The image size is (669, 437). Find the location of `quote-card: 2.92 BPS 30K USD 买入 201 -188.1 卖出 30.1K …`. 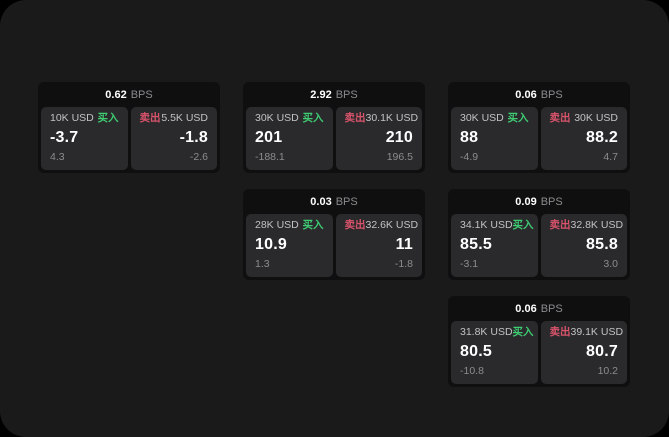

quote-card: 2.92 BPS 30K USD 买入 201 -188.1 卖出 30.1K … is located at coordinates (334, 127).